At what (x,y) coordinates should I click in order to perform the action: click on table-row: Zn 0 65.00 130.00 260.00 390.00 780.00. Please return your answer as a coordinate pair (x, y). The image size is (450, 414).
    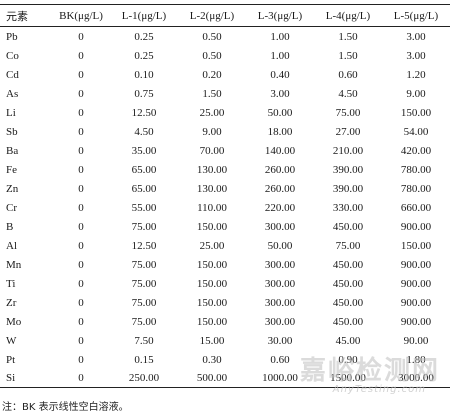
    Looking at the image, I should click on (225, 188).